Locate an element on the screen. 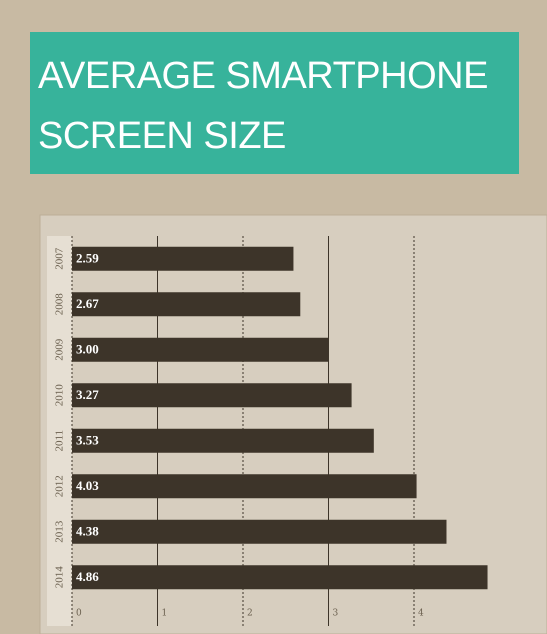  x-tick-label: 2 is located at coordinates (250, 614).